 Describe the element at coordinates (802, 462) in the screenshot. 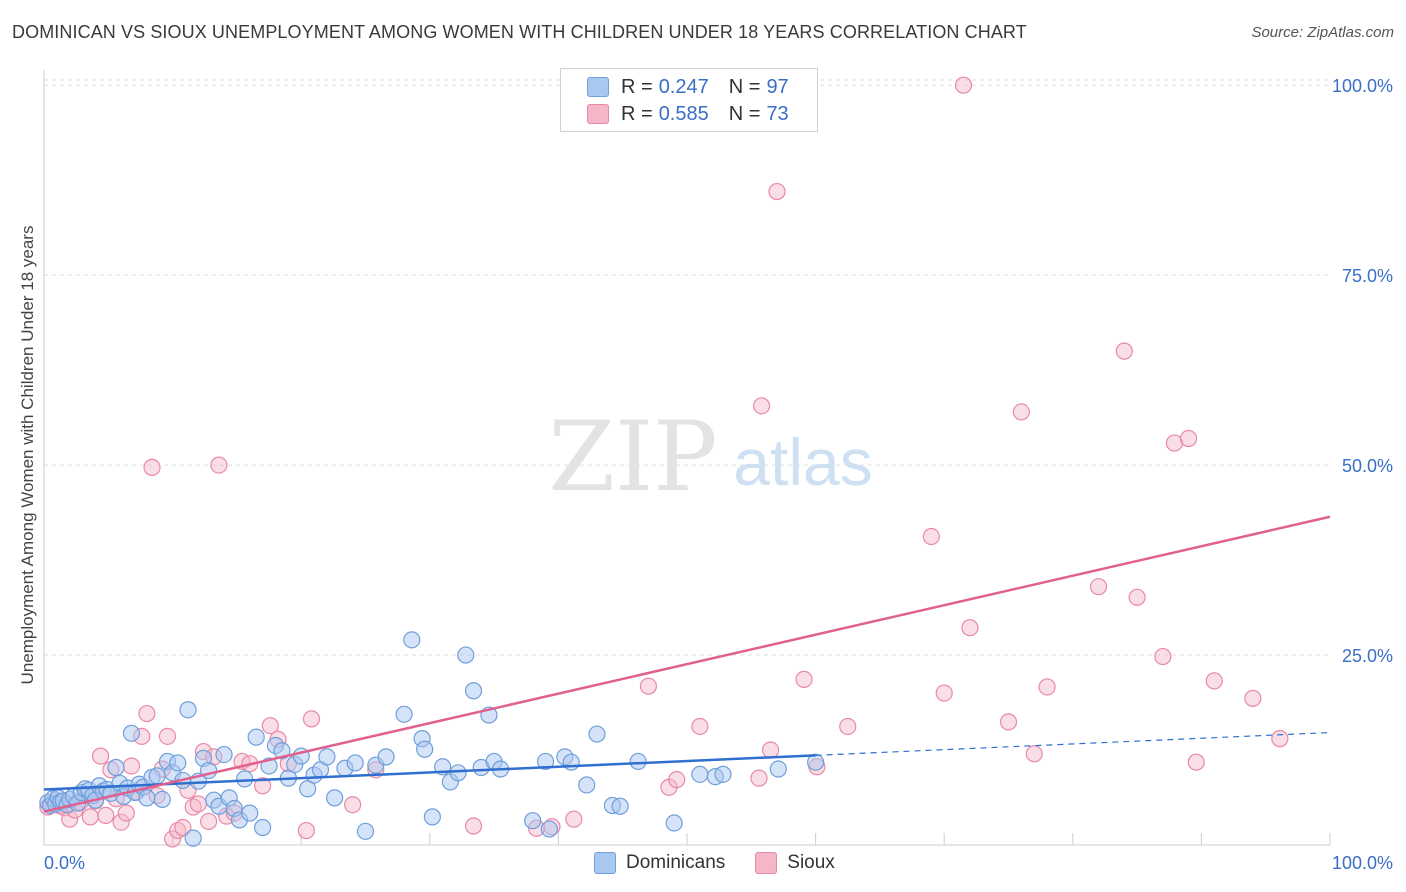

I see `watermark-atlas: atlas` at that location.